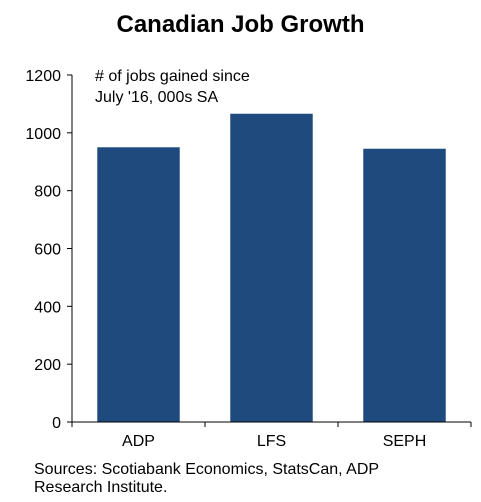  What do you see at coordinates (138, 284) in the screenshot?
I see `bar-adp` at bounding box center [138, 284].